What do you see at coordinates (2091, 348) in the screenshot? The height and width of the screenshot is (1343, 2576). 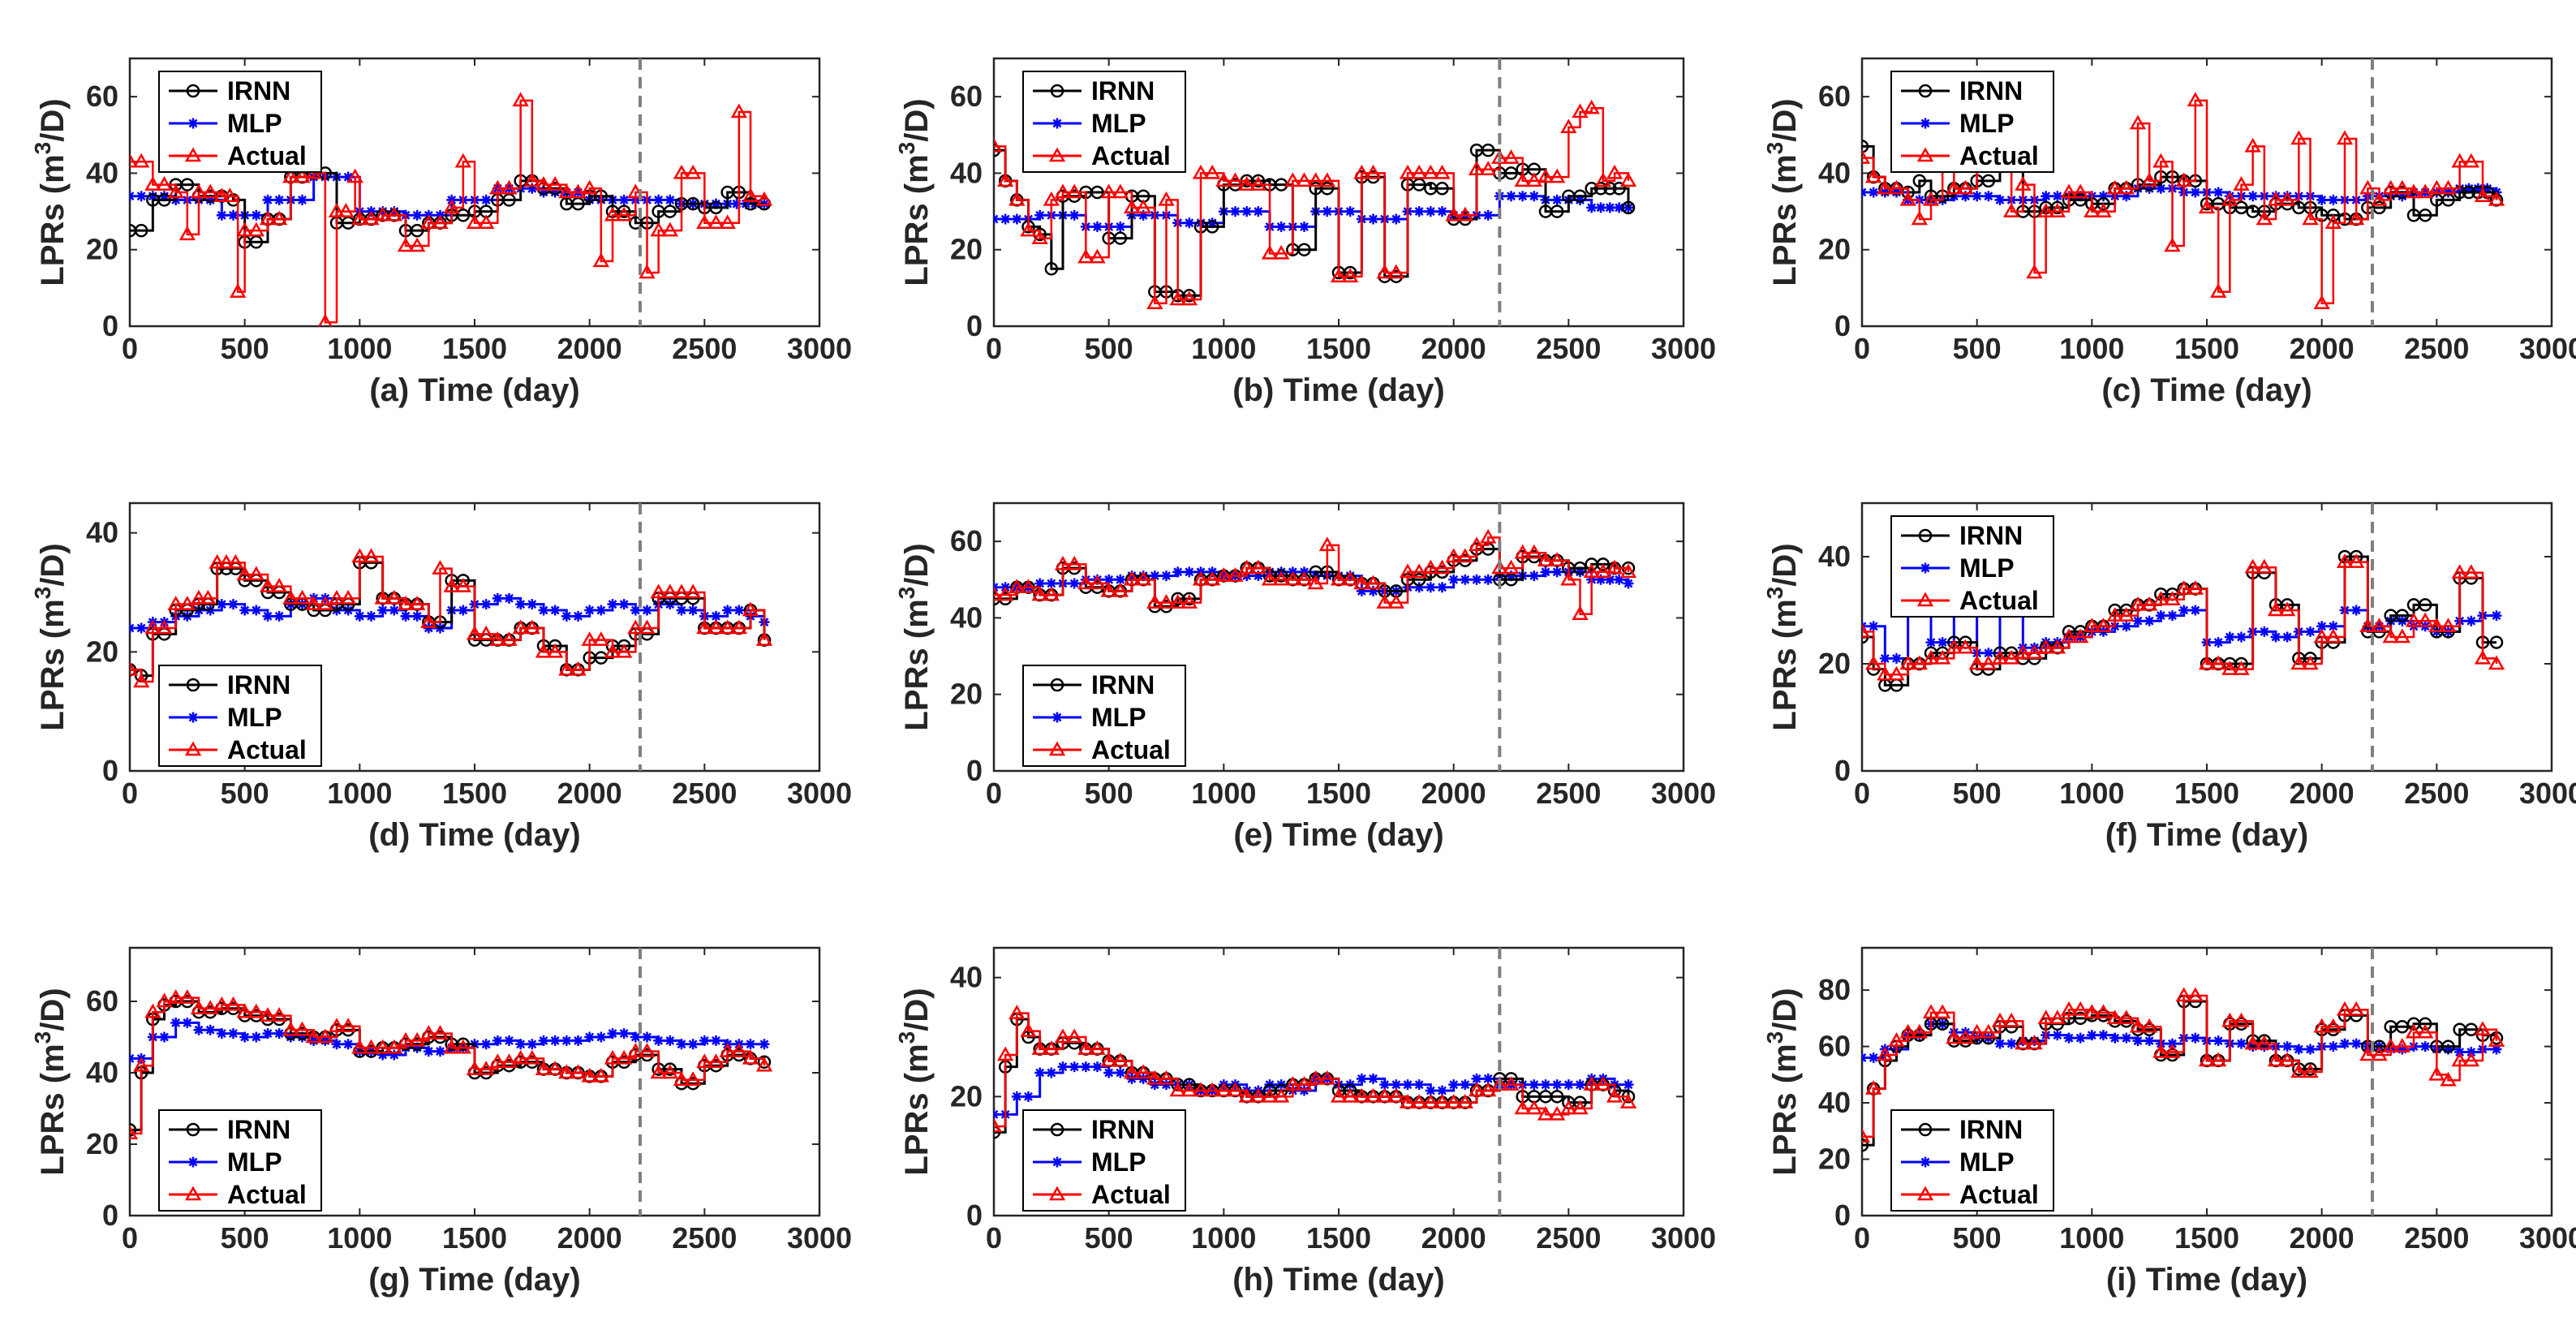 I see `x-tick-label: 1000` at bounding box center [2091, 348].